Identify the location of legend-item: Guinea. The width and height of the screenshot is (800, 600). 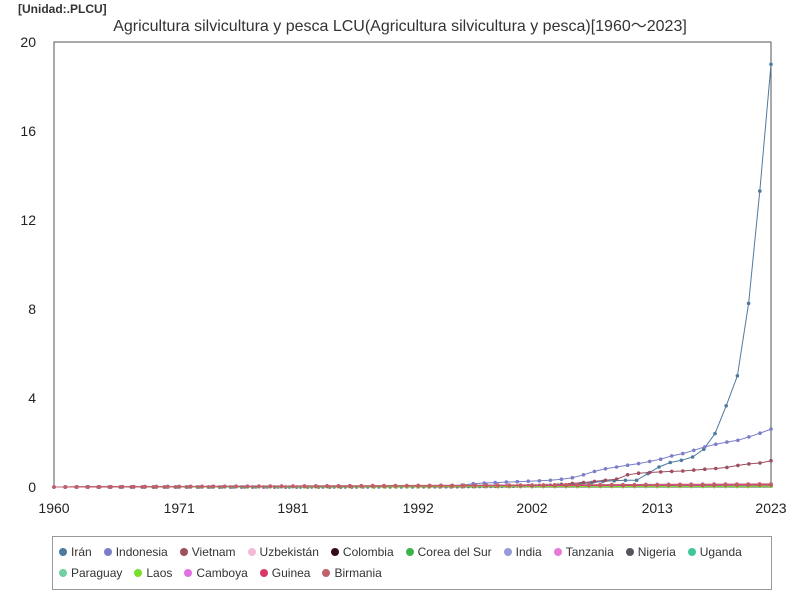
(284, 572).